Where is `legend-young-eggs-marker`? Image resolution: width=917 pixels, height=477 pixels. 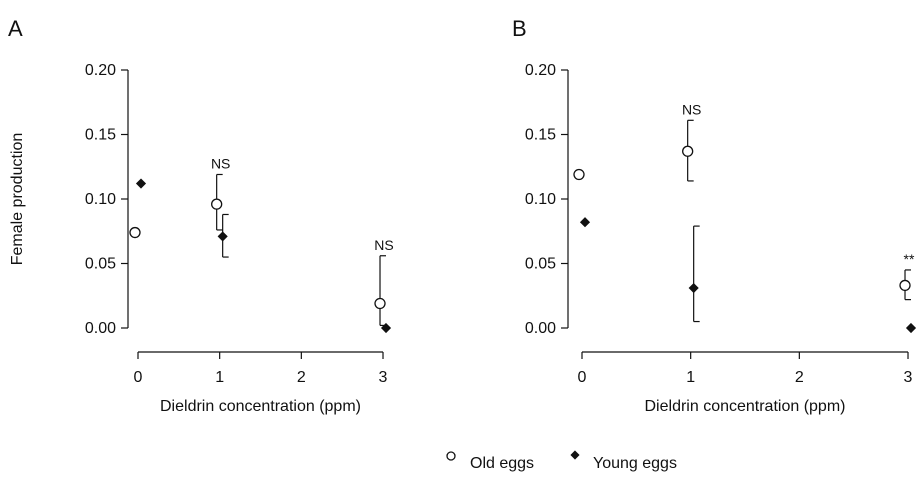
legend-young-eggs-marker is located at coordinates (575, 455).